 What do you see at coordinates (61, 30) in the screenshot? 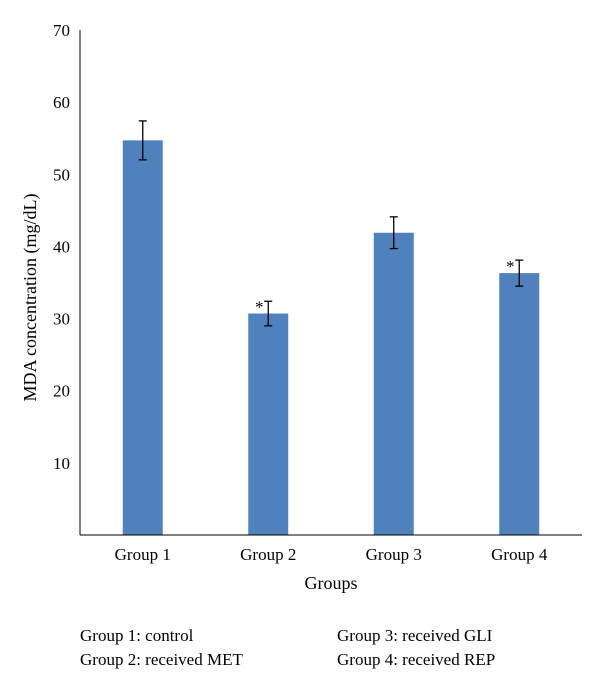
I see `y-tick-label: 70` at bounding box center [61, 30].